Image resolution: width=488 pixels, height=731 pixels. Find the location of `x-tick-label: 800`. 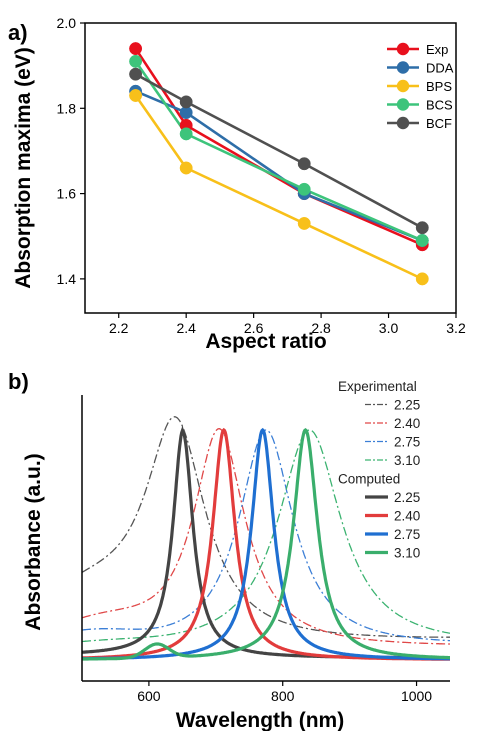

x-tick-label: 800 is located at coordinates (283, 696).